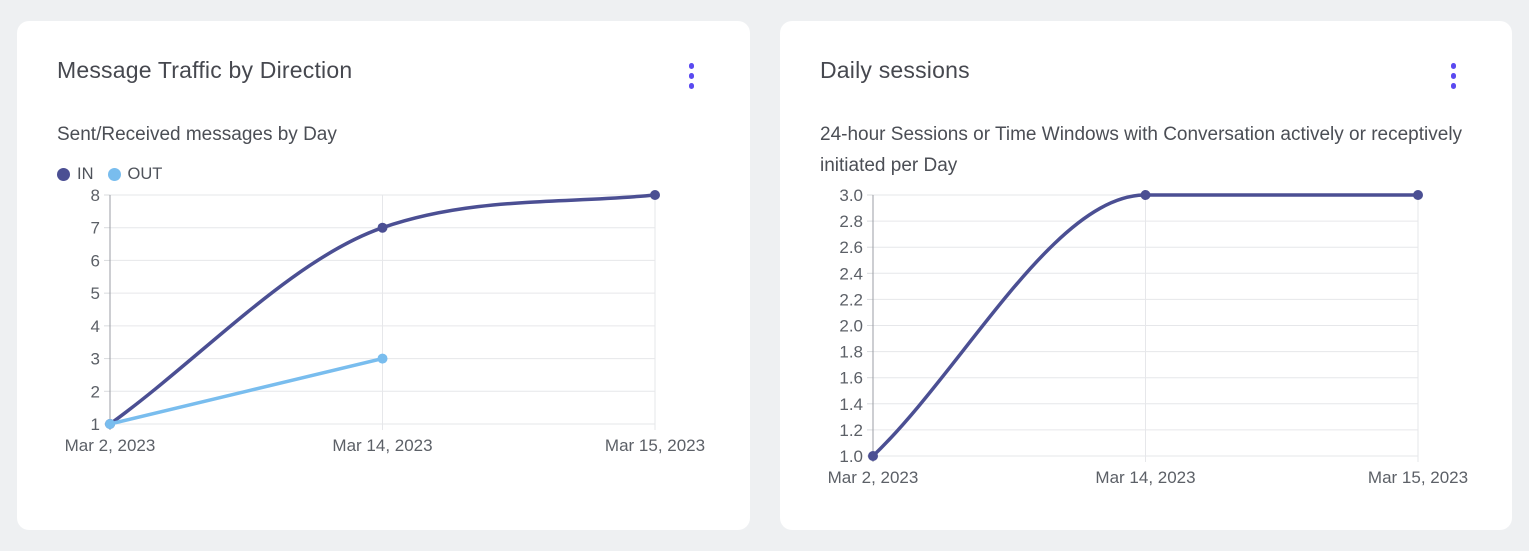  Describe the element at coordinates (851, 325) in the screenshot. I see `y-tick-label: 2.0` at that location.